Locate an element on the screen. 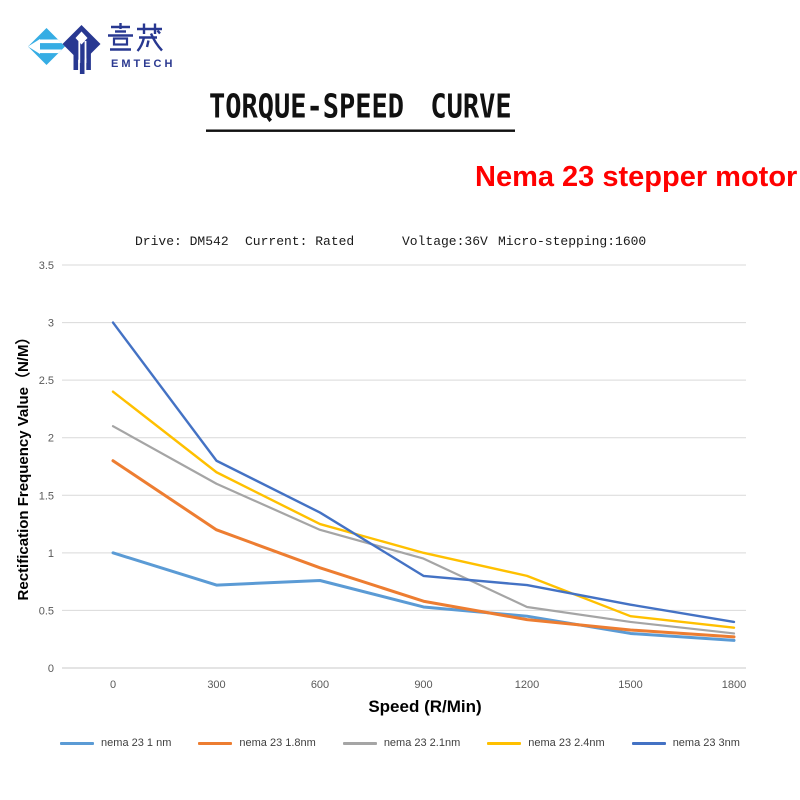  legend-item: nema 23 1 nm is located at coordinates (115, 743).